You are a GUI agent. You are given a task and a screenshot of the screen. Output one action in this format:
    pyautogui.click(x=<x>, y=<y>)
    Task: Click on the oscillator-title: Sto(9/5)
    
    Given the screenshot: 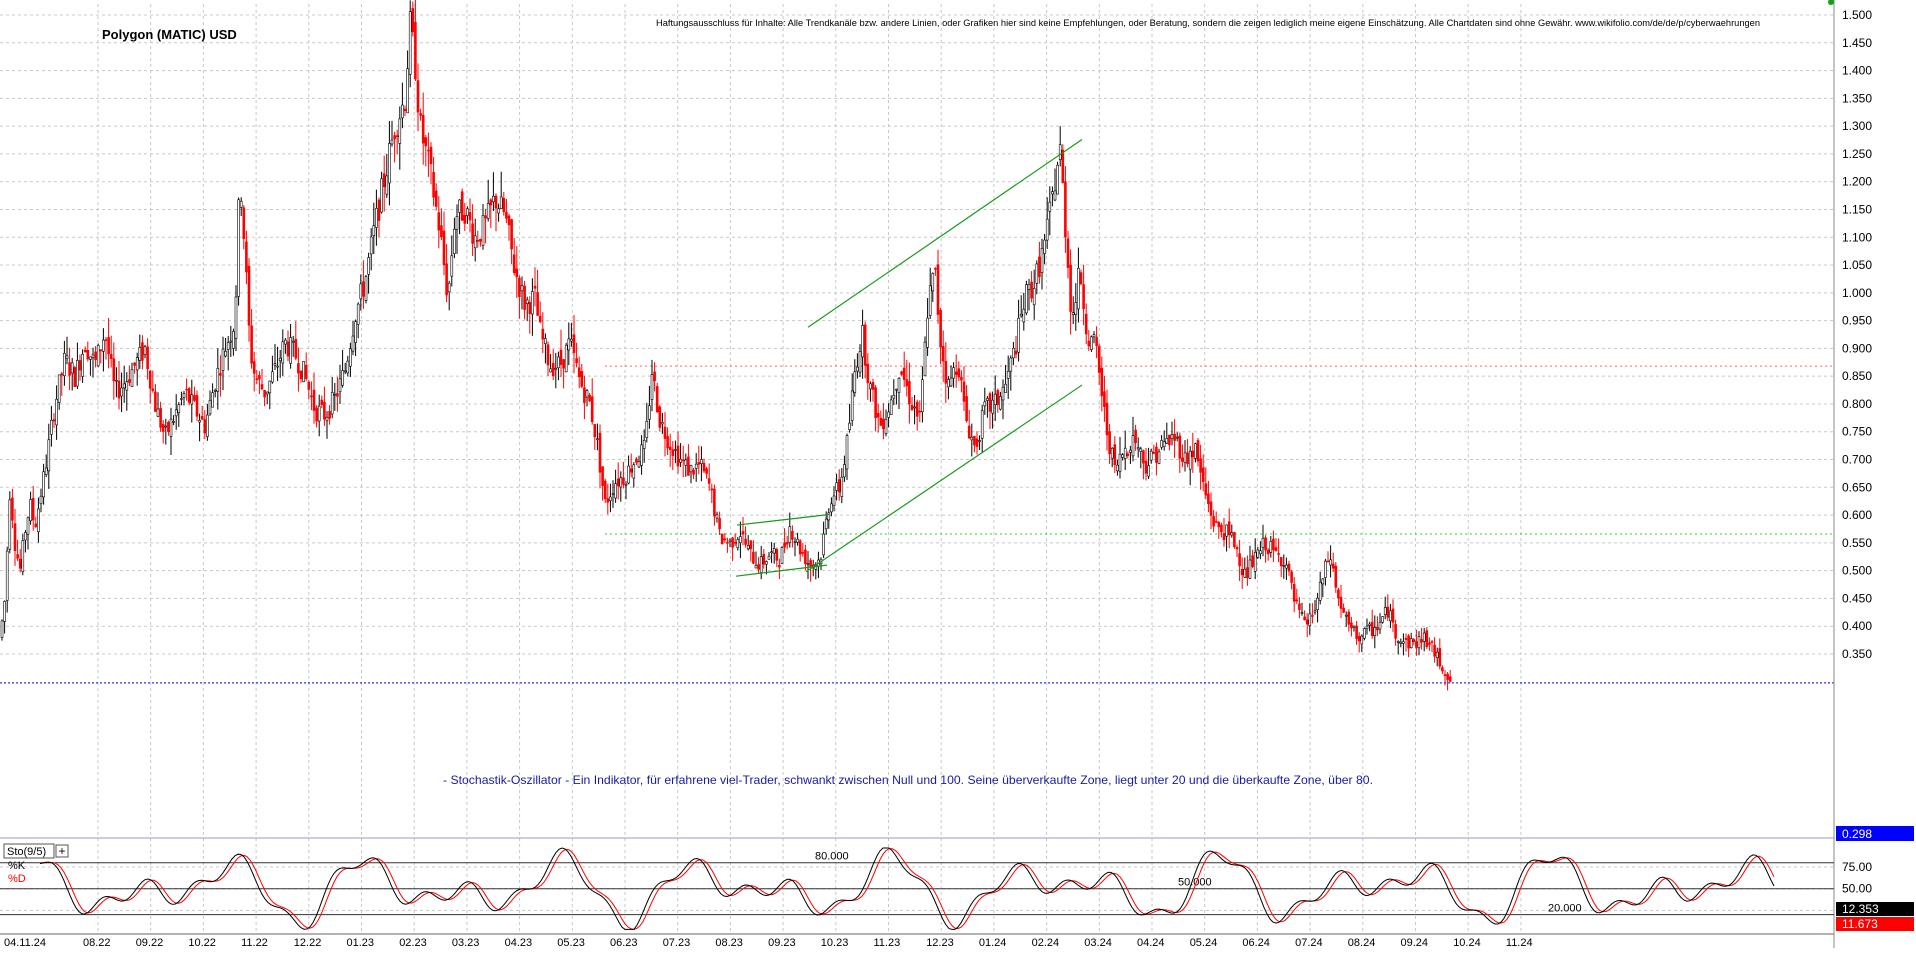 What is the action you would take?
    pyautogui.click(x=26, y=852)
    